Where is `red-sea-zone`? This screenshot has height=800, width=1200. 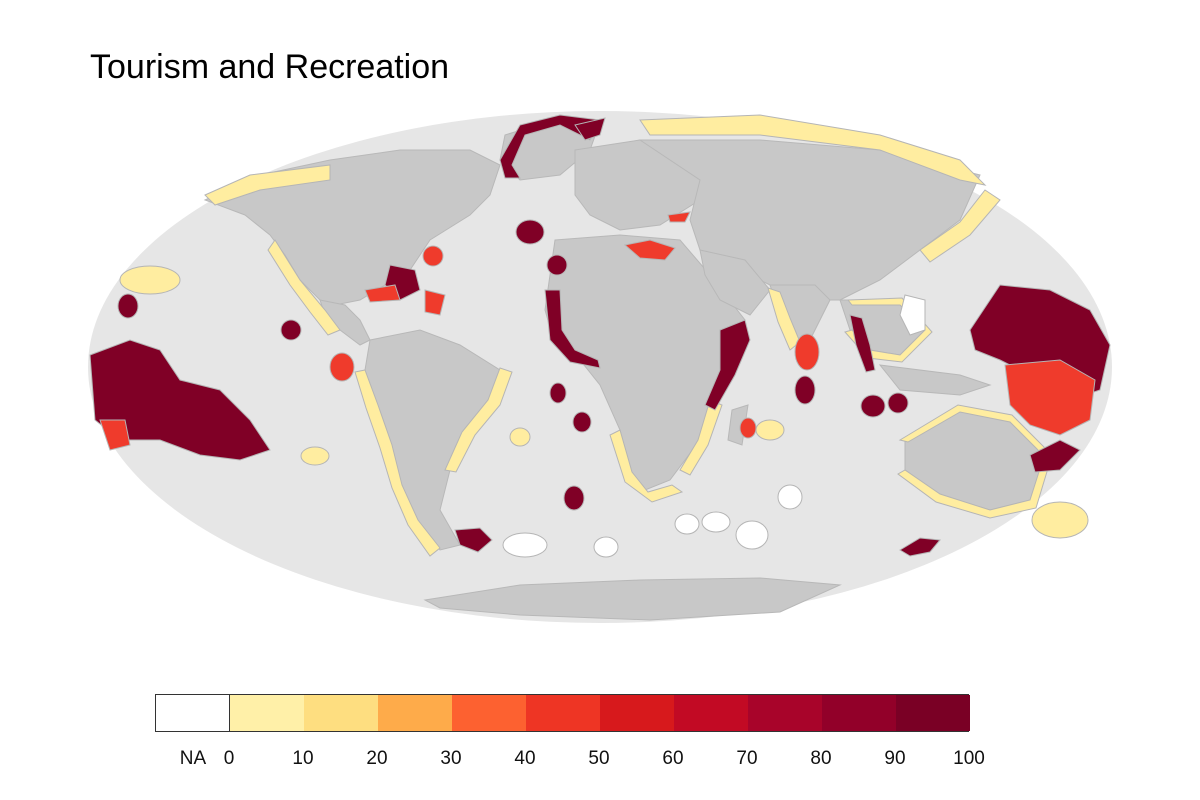 red-sea-zone is located at coordinates (727, 365).